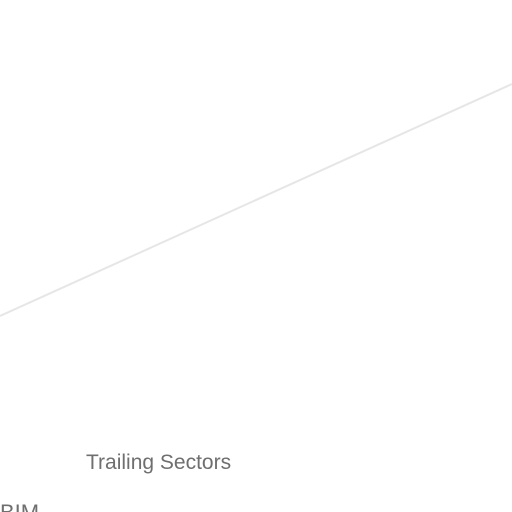  Describe the element at coordinates (159, 462) in the screenshot. I see `trailing-sectors-heading: Trailing Sectors` at that location.